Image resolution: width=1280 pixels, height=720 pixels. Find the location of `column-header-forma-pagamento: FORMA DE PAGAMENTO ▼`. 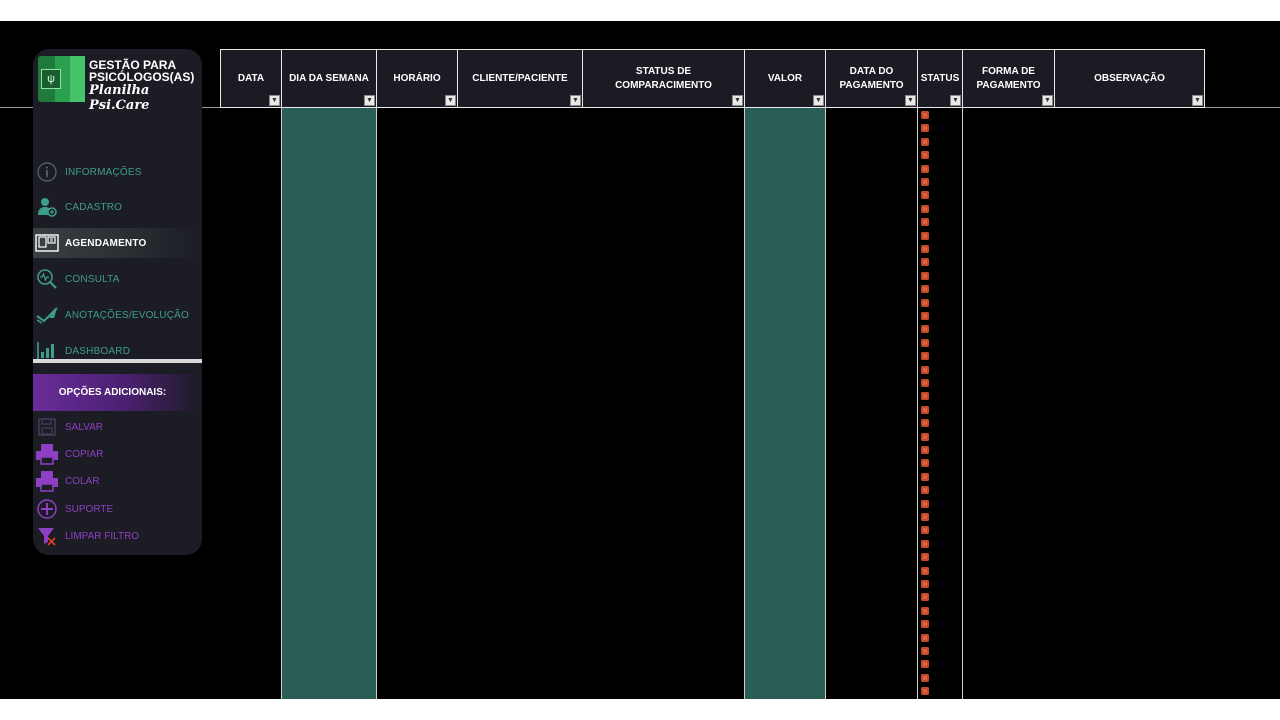

column-header-forma-pagamento: FORMA DE PAGAMENTO ▼ is located at coordinates (1008, 78).